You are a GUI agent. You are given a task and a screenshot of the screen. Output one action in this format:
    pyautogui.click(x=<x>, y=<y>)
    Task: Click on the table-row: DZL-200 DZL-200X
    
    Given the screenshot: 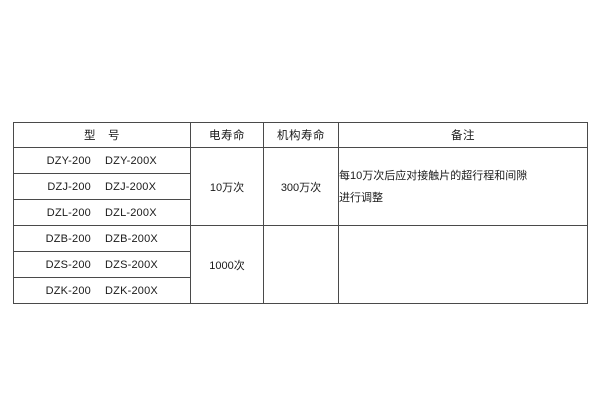 What is the action you would take?
    pyautogui.click(x=300, y=212)
    